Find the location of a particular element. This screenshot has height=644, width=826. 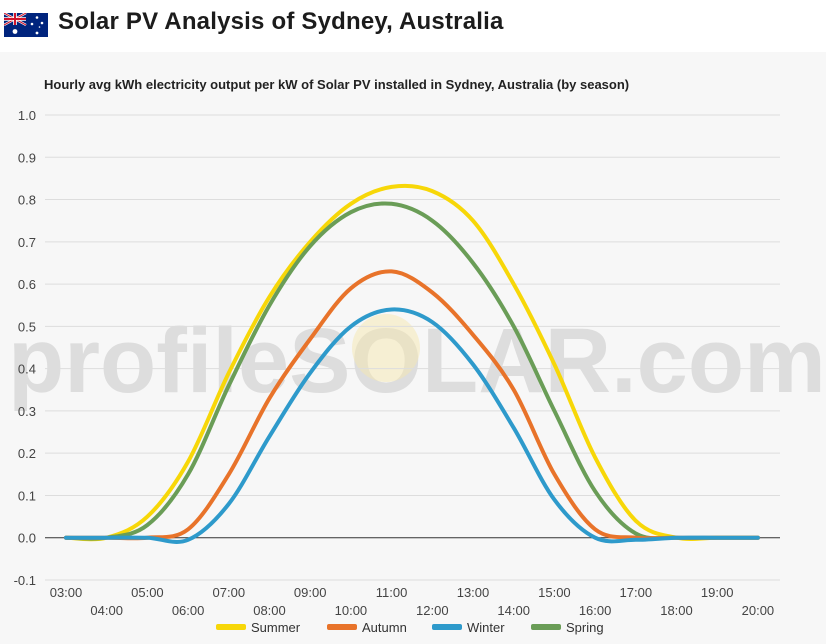

y-tick-label: 0.1 is located at coordinates (27, 495).